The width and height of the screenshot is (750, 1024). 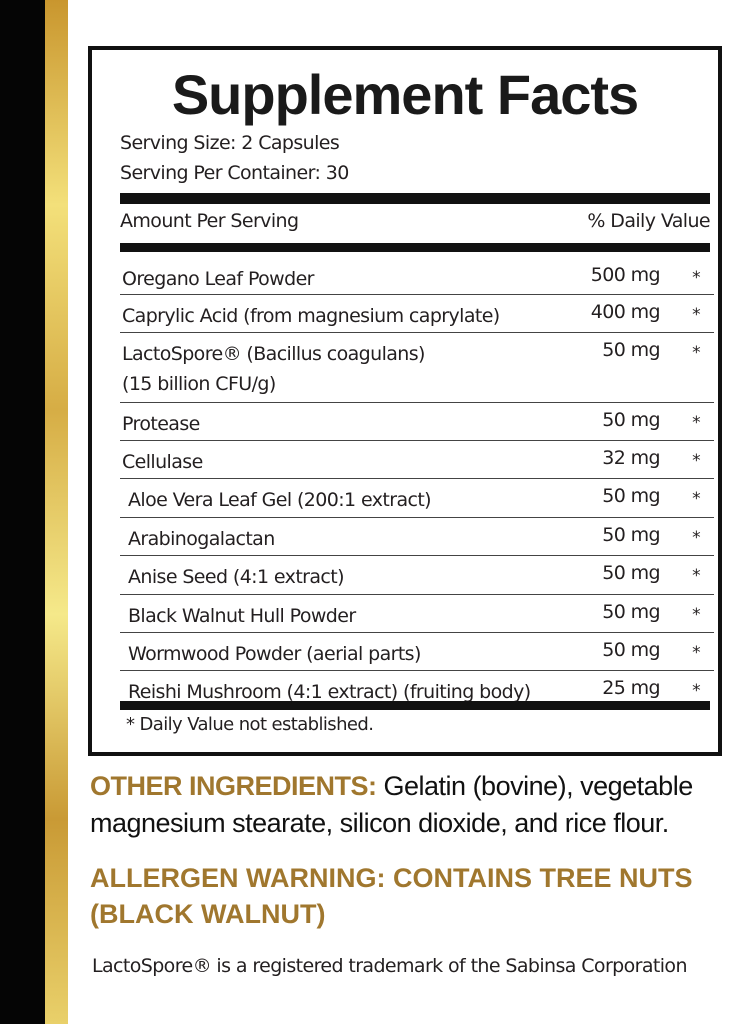 I want to click on ingredient-row: Wormwood Powder (aerial parts) 50 mg *, so click(x=417, y=652).